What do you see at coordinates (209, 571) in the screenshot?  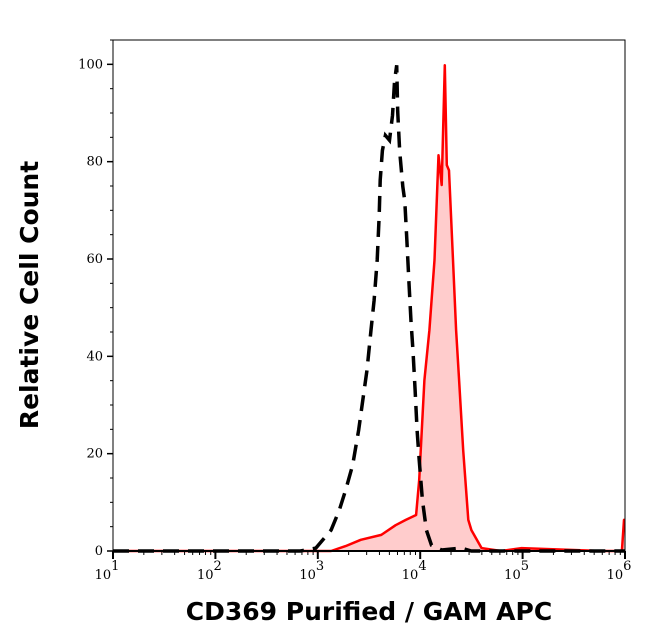 I see `x-tick-label: 10²` at bounding box center [209, 571].